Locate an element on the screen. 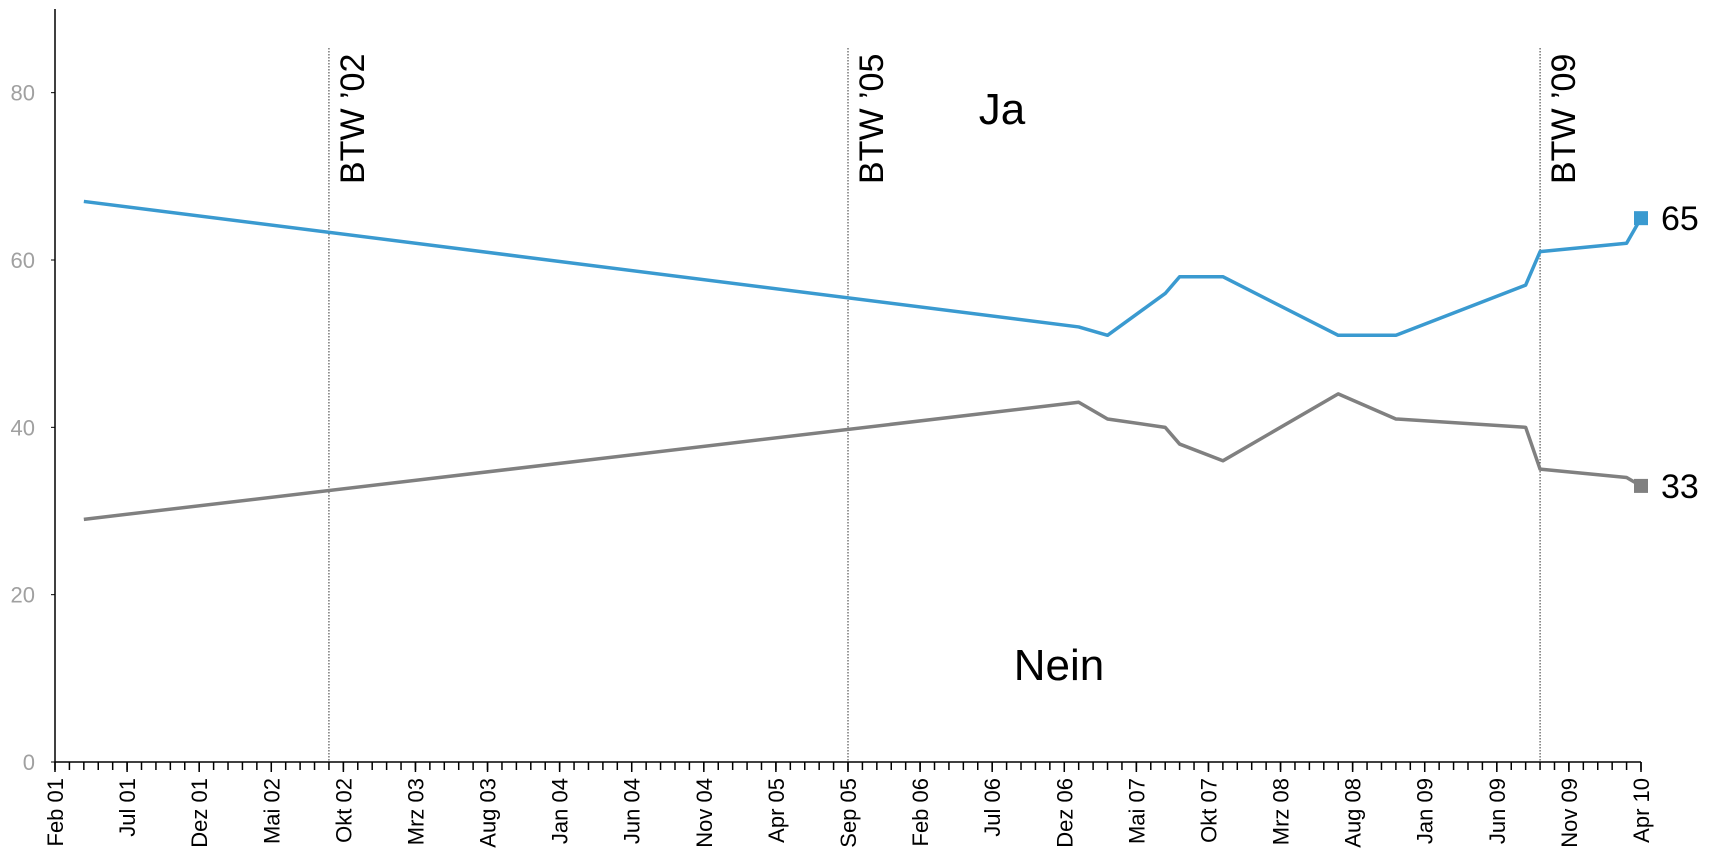 The height and width of the screenshot is (868, 1709). x-tick-label: Feb 06 is located at coordinates (920, 812).